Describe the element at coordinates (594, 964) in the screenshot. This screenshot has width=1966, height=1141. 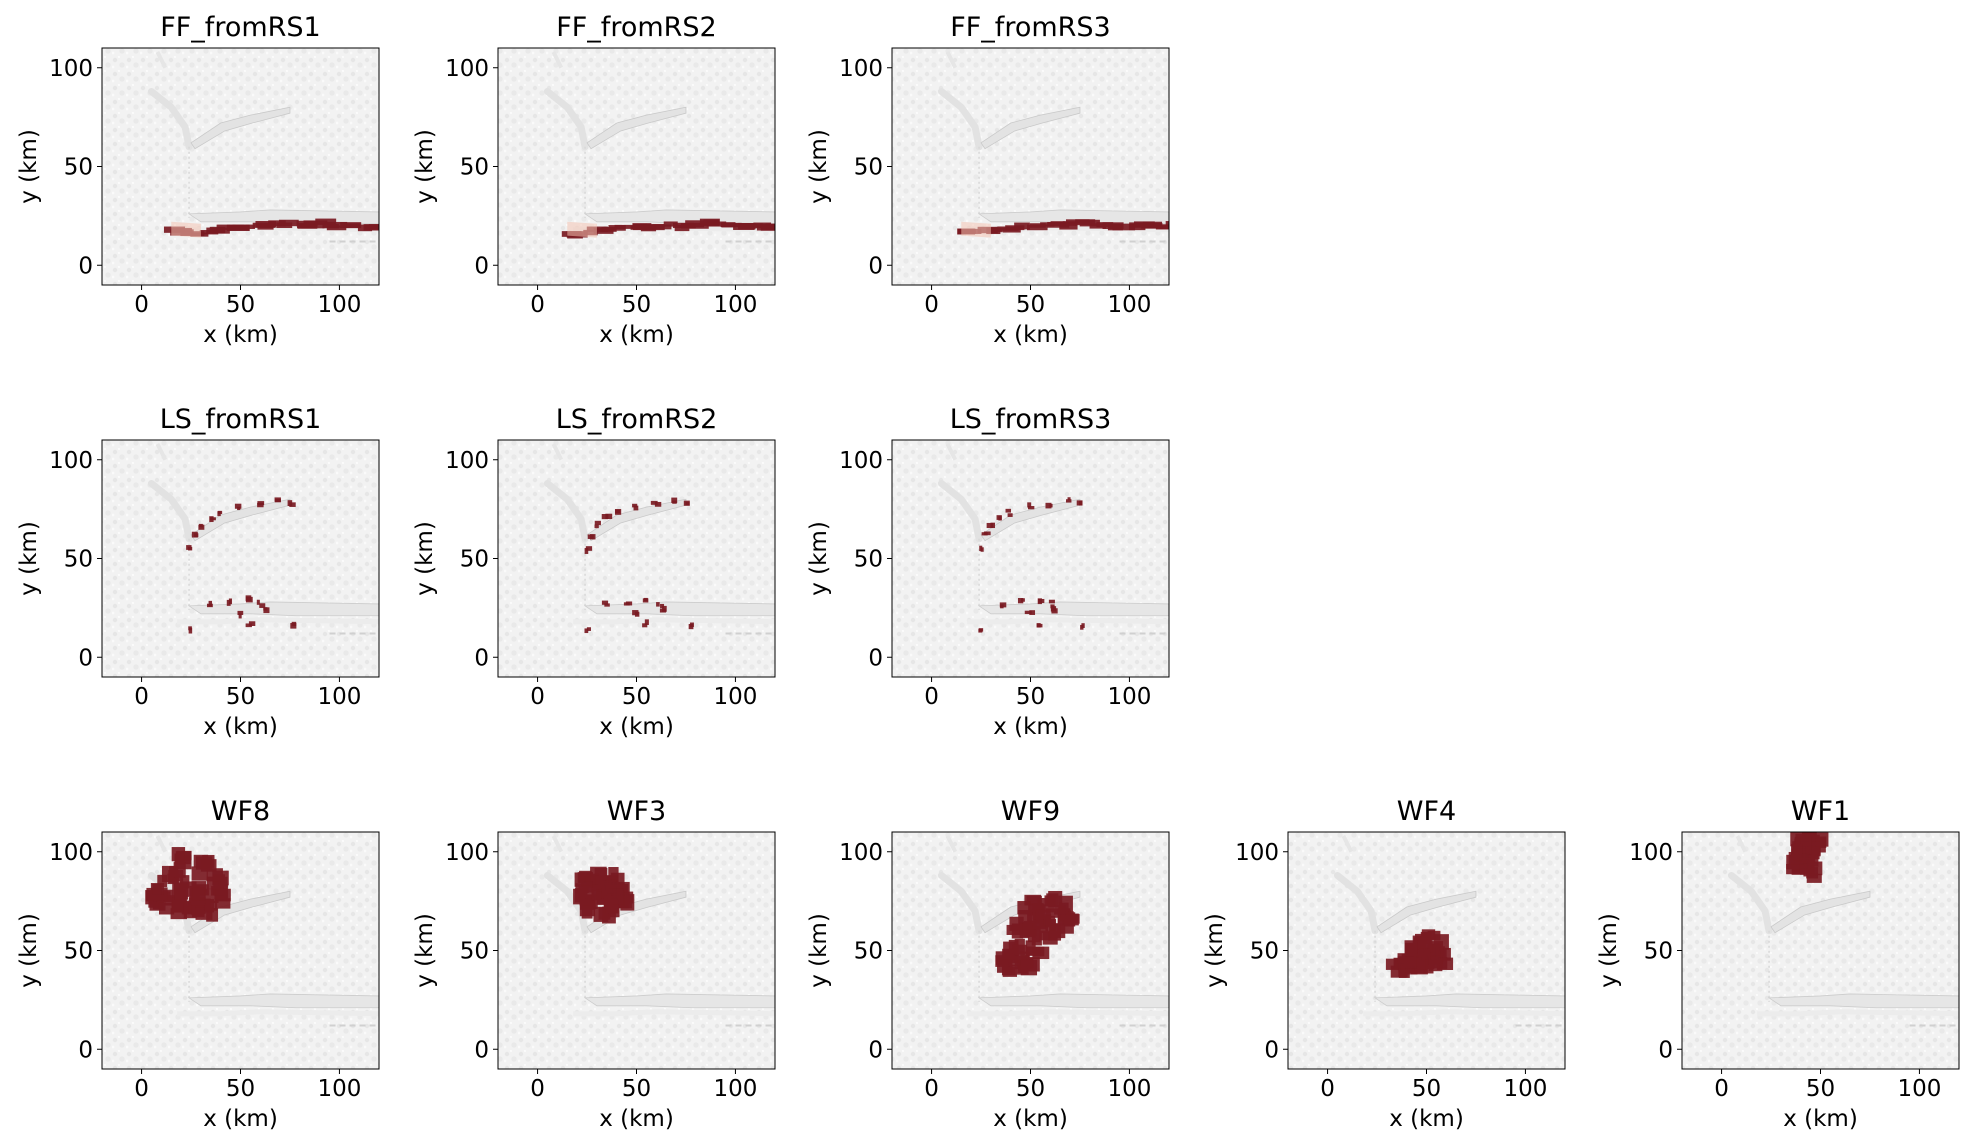
I see `map-panel: 0 50 100 0 50 100 WF3 x (km) y (km)` at that location.